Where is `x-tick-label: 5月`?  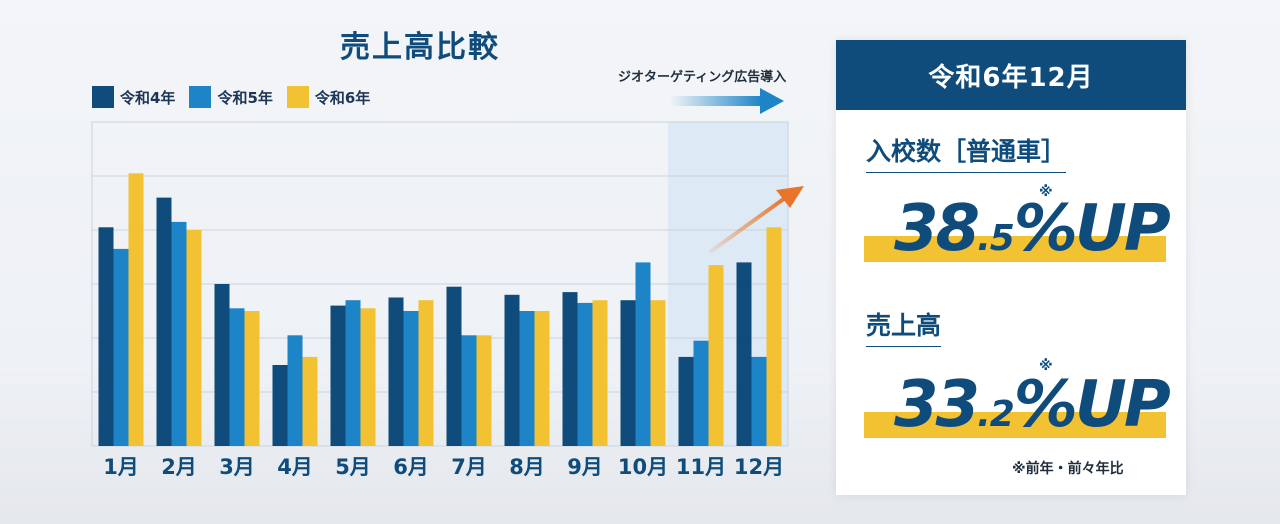
x-tick-label: 5月 is located at coordinates (353, 467).